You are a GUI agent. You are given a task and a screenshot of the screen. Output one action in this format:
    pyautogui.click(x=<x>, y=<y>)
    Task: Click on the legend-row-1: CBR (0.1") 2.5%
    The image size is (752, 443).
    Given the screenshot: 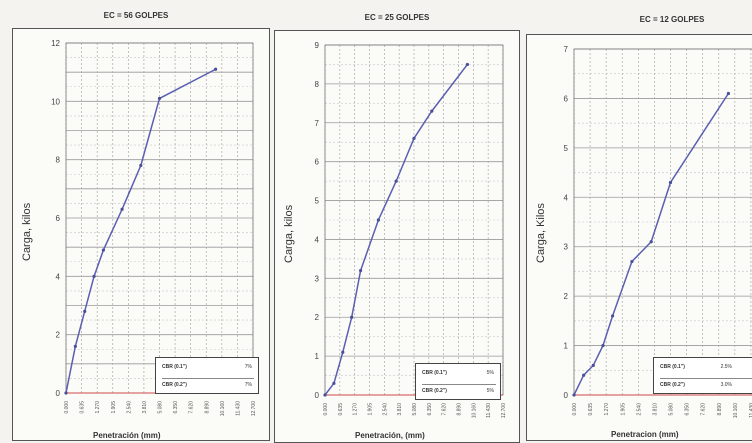 What is the action you would take?
    pyautogui.click(x=706, y=367)
    